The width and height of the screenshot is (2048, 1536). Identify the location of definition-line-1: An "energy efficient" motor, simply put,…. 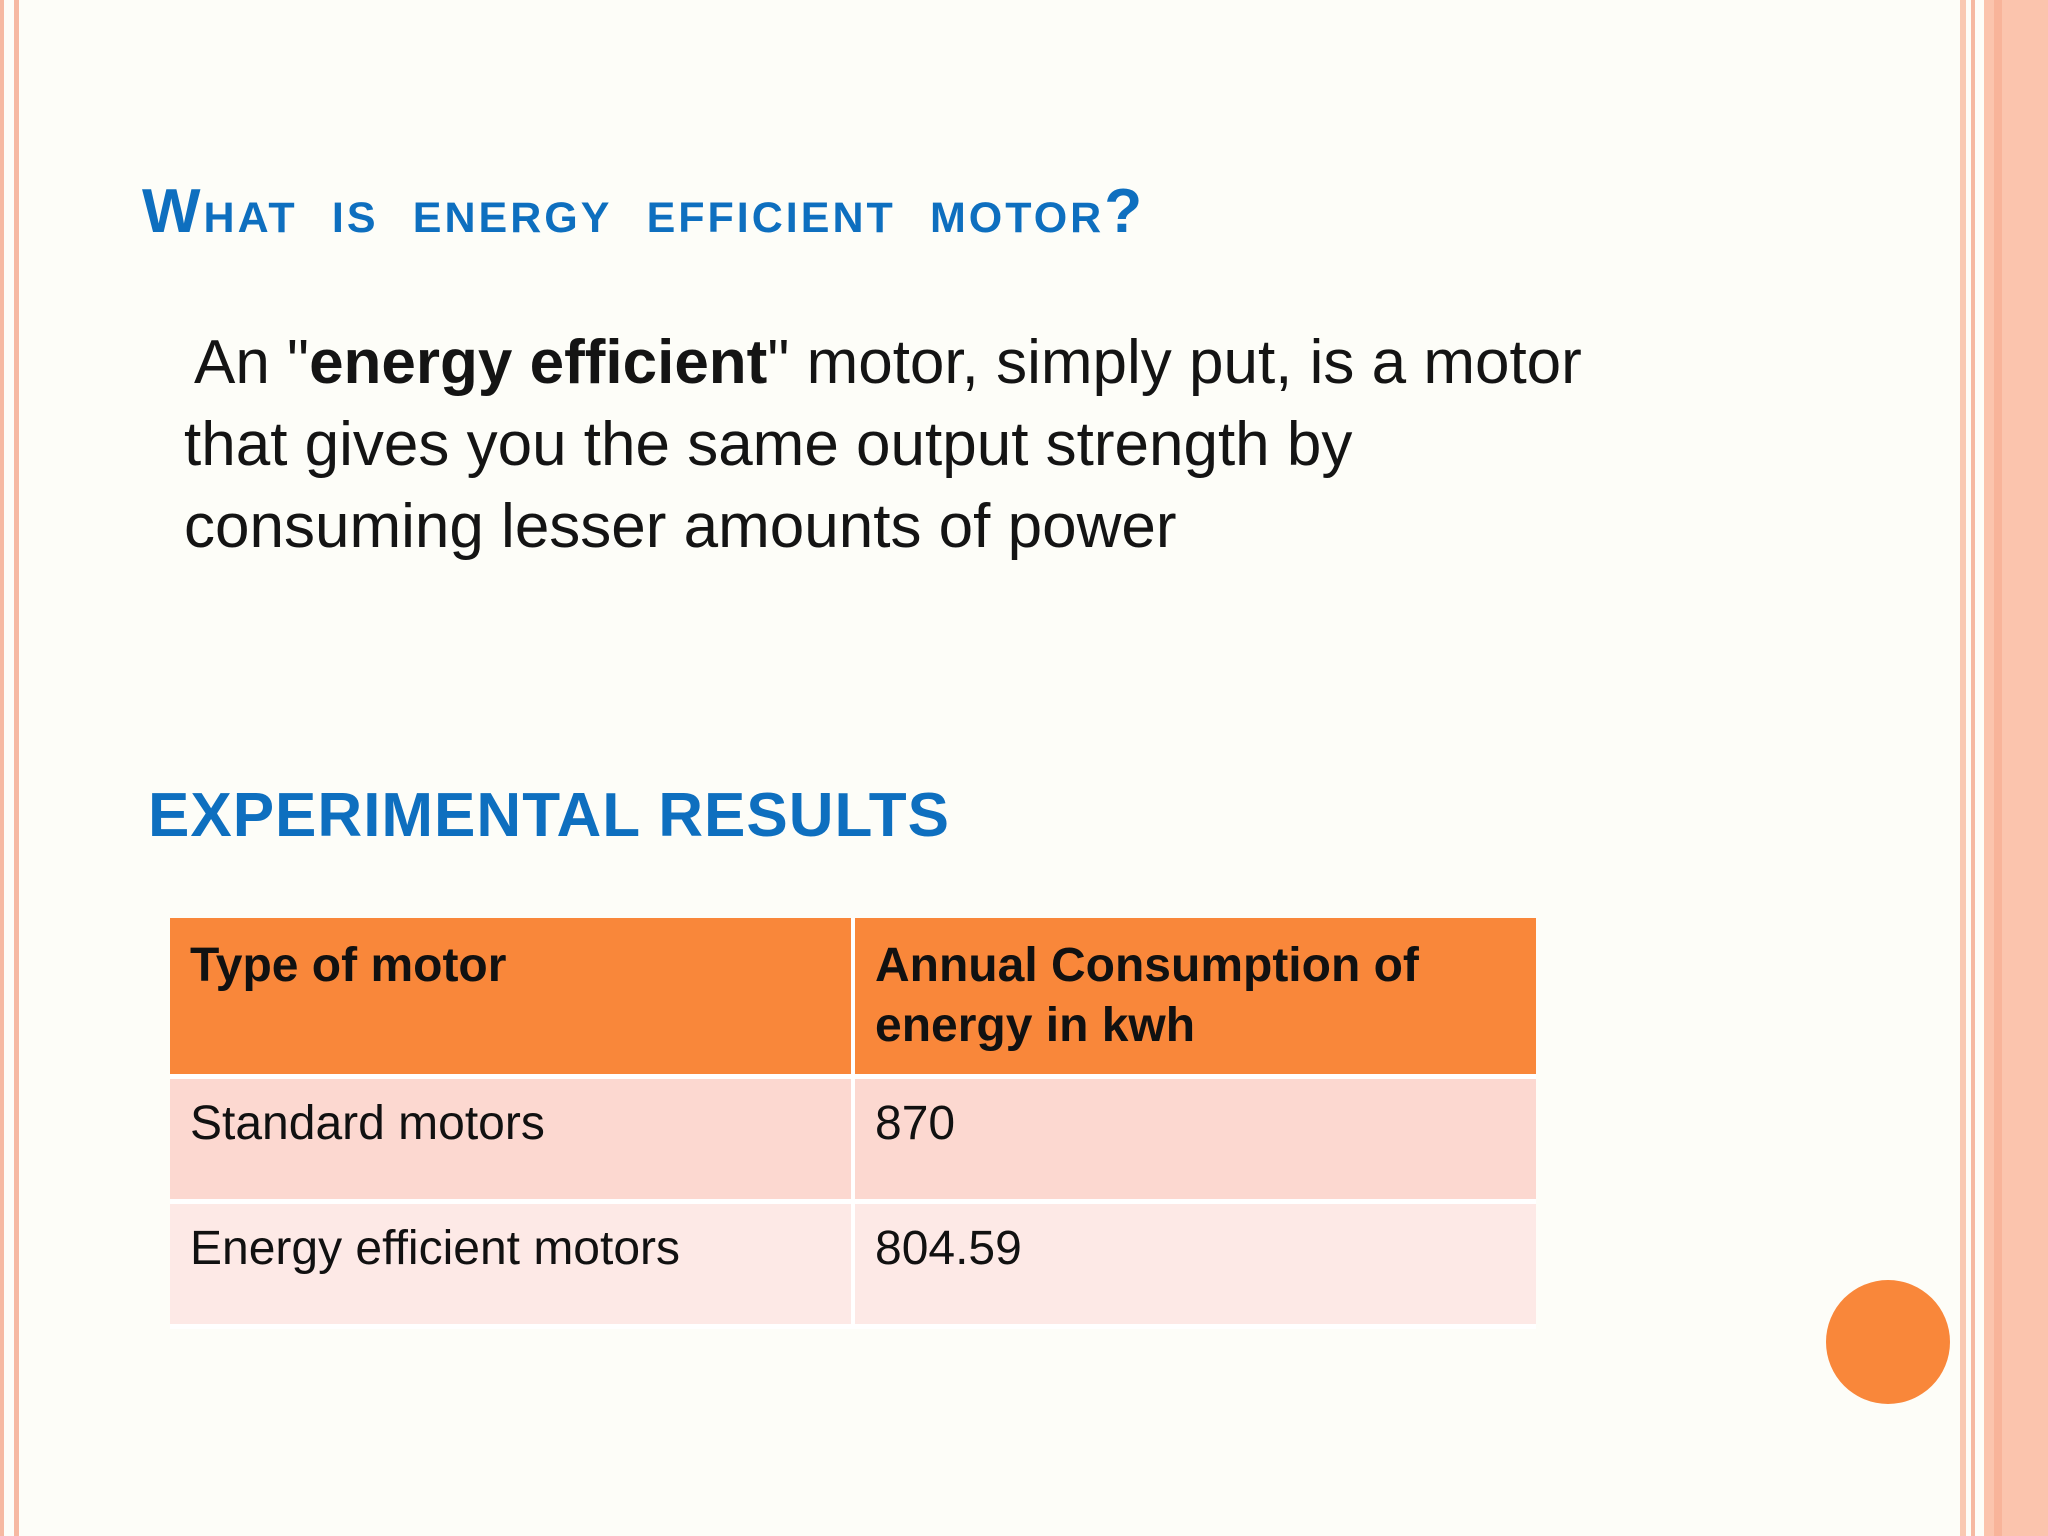
(883, 362).